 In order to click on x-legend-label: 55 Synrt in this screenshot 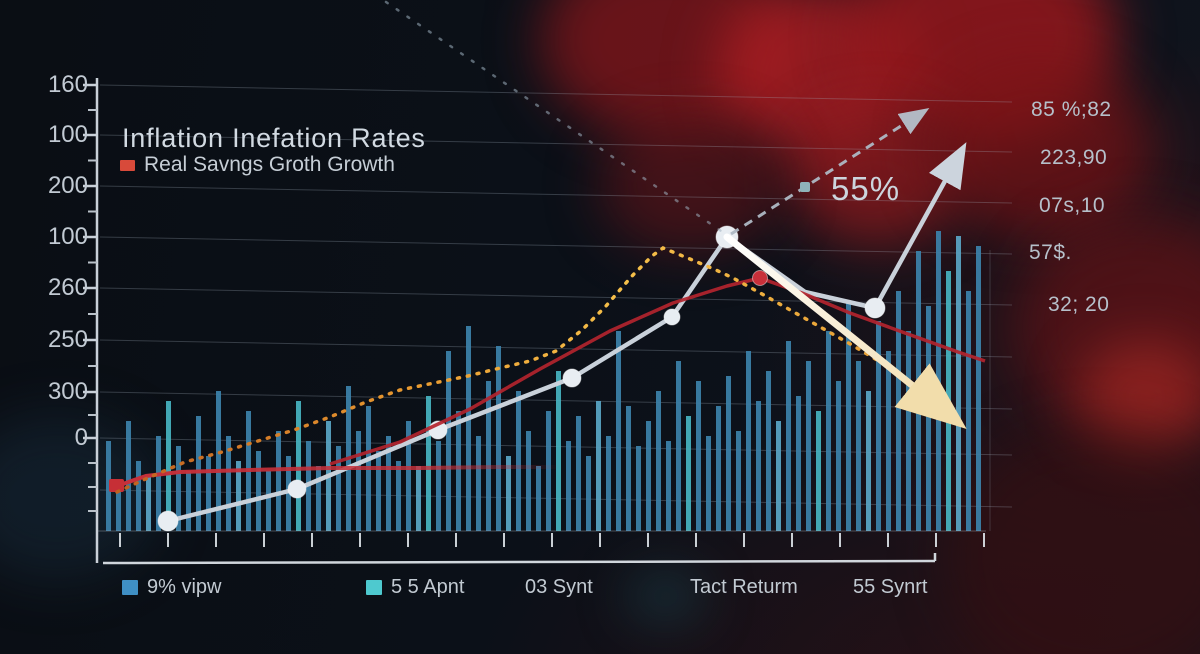, I will do `click(890, 587)`.